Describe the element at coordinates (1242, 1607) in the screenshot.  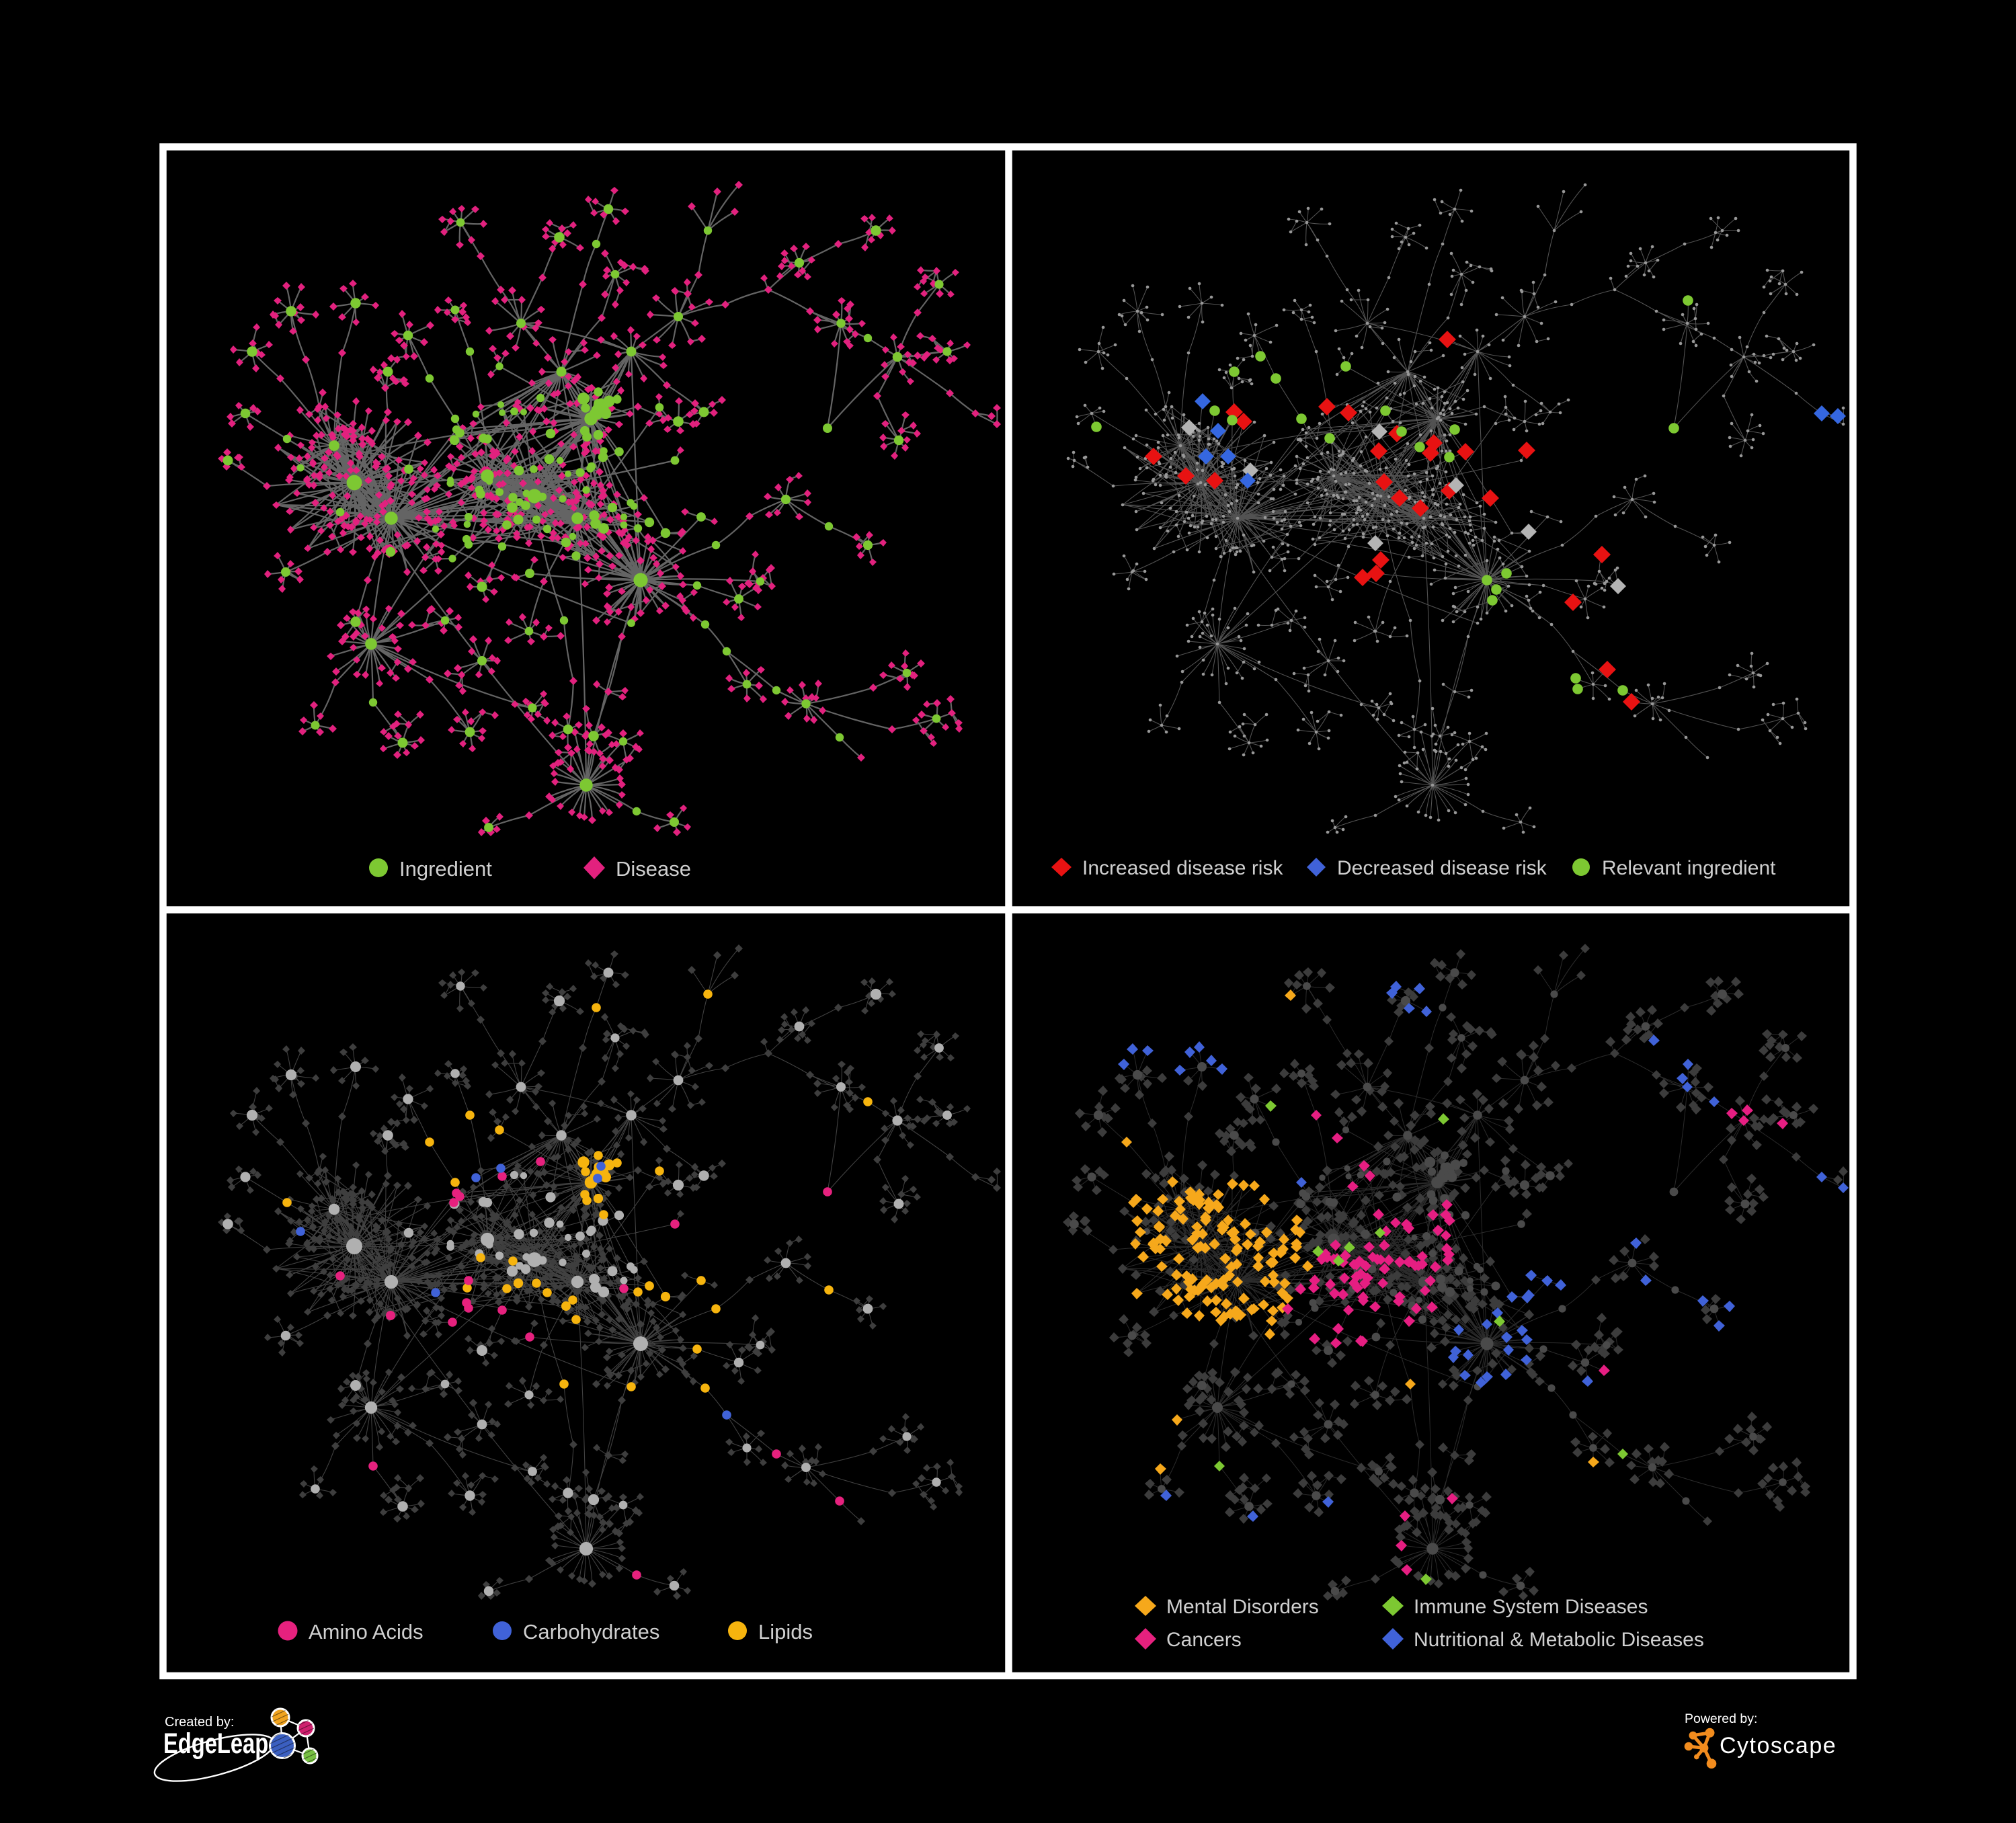
I see `svg-text: Mental Disorders` at that location.